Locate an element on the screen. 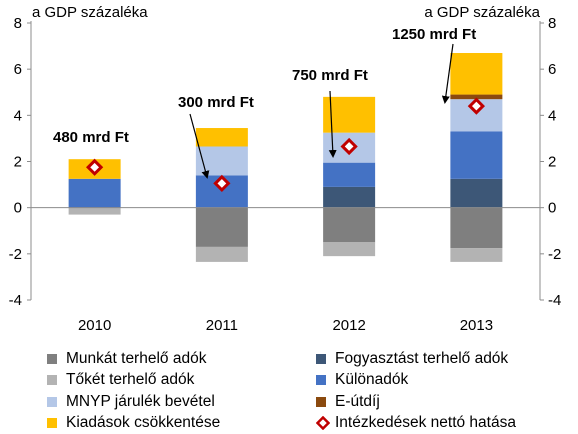 This screenshot has width=578, height=434. legend-label: Fogyasztást terhelő adók is located at coordinates (422, 358).